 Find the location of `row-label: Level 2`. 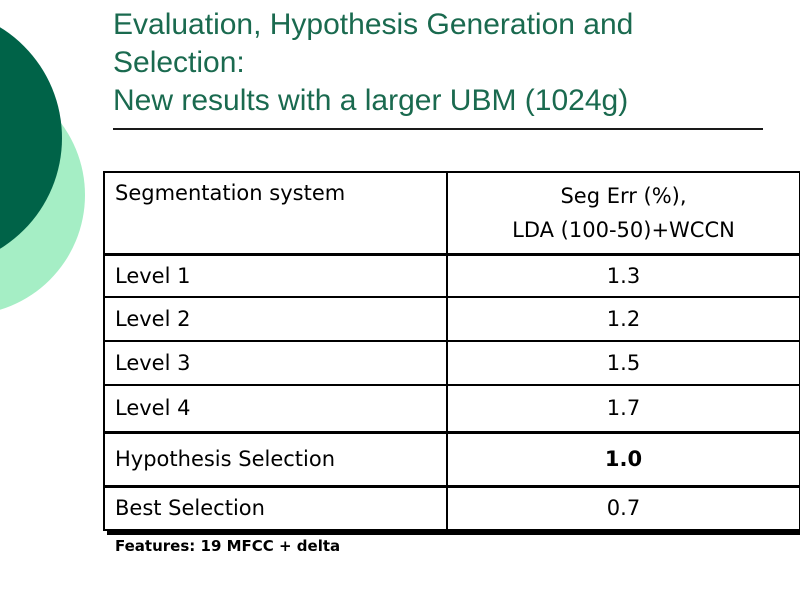

row-label: Level 2 is located at coordinates (275, 319).